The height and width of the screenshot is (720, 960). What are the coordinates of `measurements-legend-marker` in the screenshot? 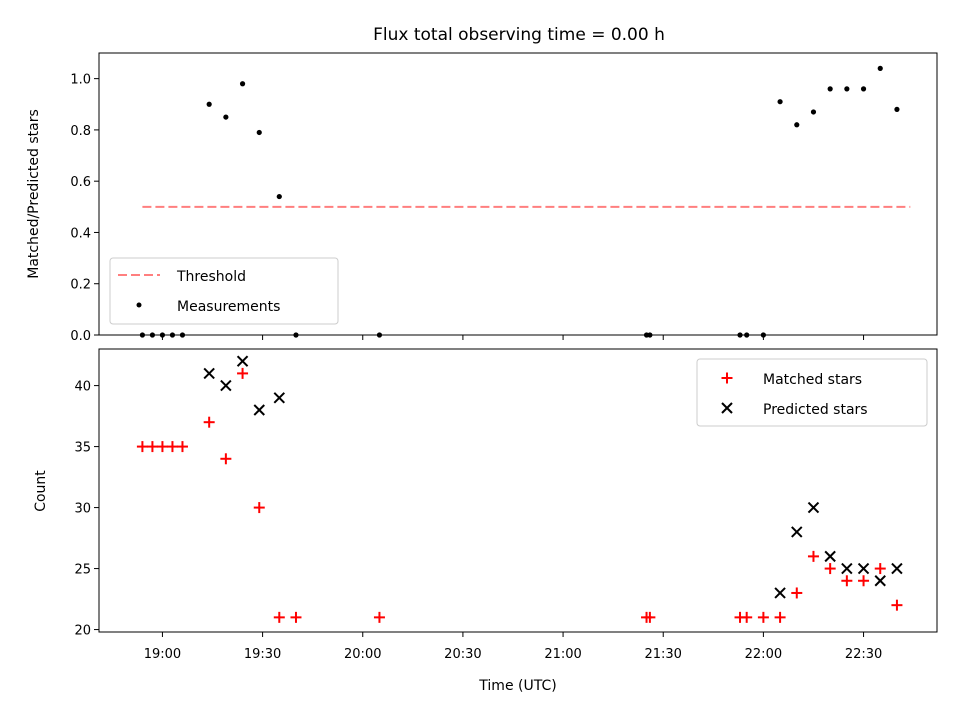 It's located at (139, 305).